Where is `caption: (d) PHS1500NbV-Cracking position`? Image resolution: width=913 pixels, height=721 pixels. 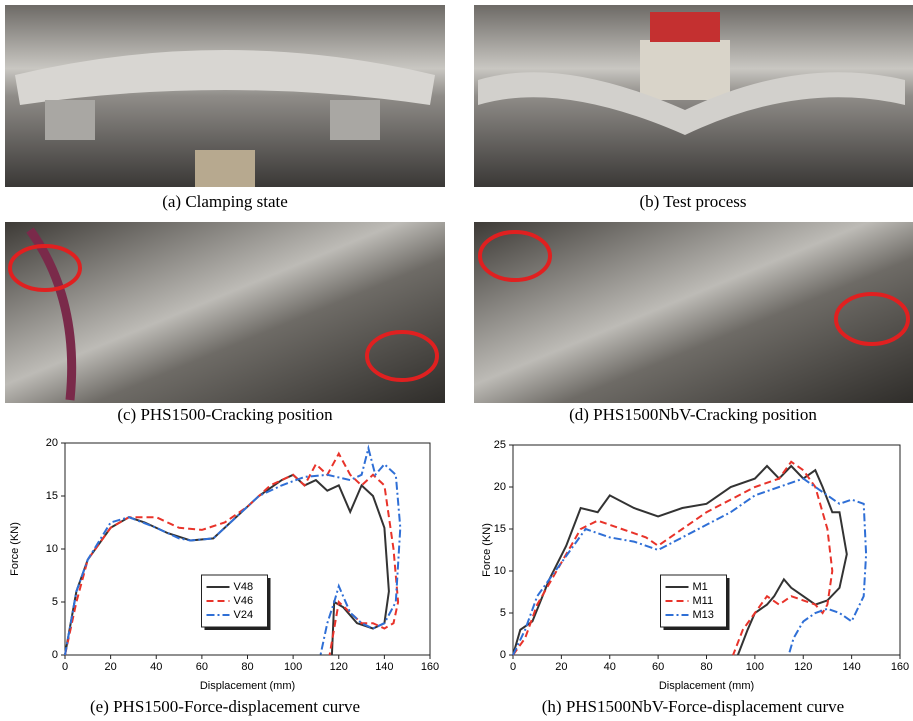 caption: (d) PHS1500NbV-Cracking position is located at coordinates (693, 414).